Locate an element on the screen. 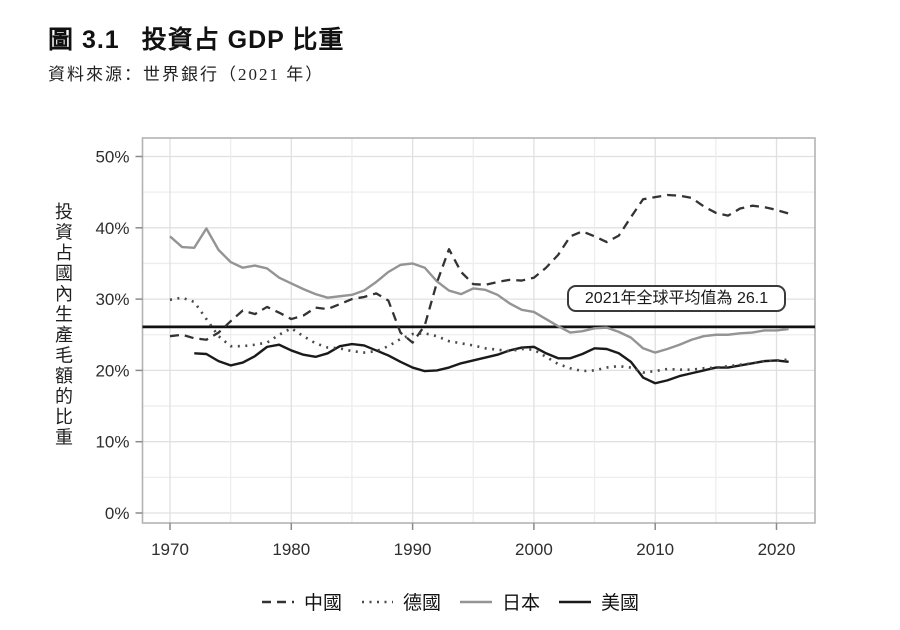 Image resolution: width=900 pixels, height=630 pixels. figure-title-text: 投資占 GDP 比重 is located at coordinates (243, 40).